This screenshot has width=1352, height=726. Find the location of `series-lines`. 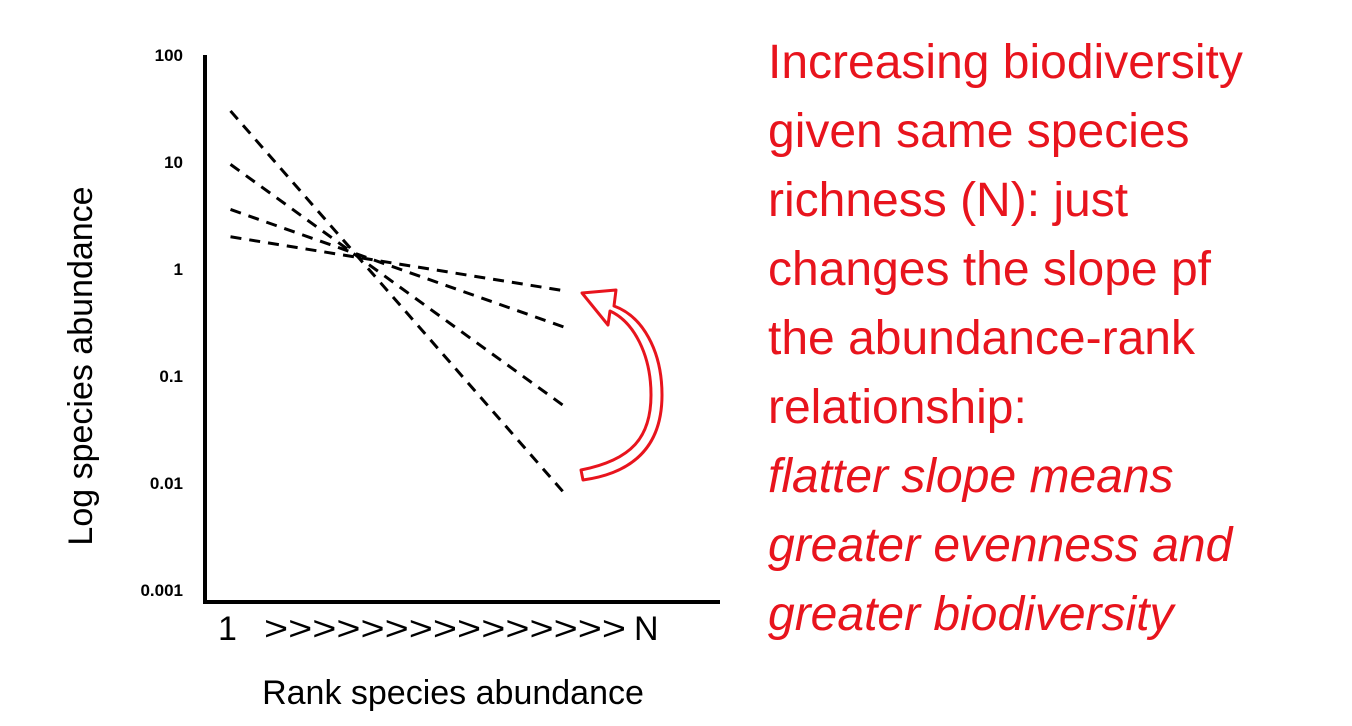

series-lines is located at coordinates (399, 303).